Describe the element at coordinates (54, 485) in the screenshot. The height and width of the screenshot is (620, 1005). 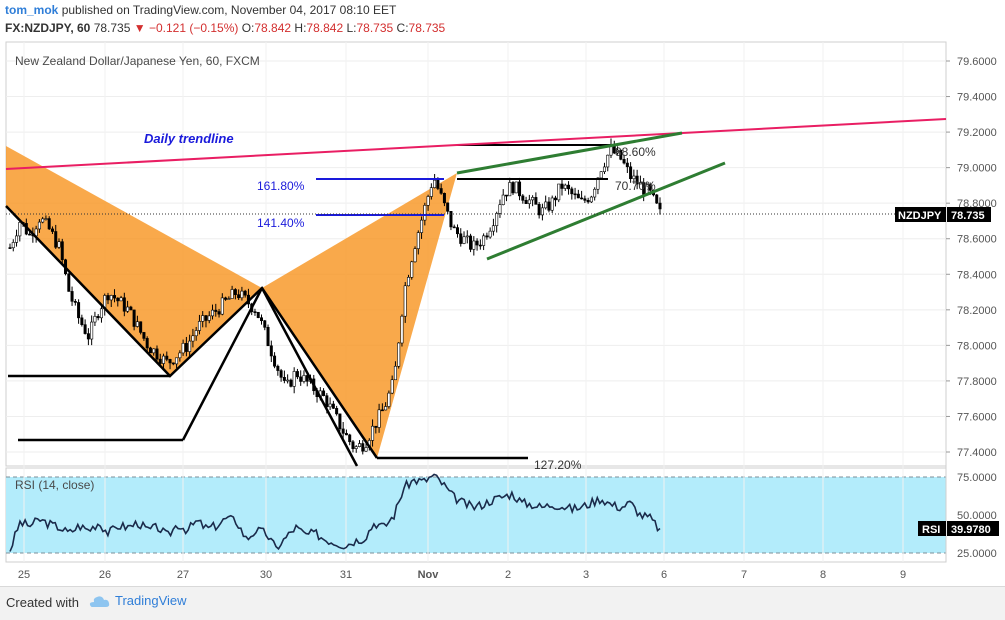
I see `rsi-title: RSI (14, close)` at that location.